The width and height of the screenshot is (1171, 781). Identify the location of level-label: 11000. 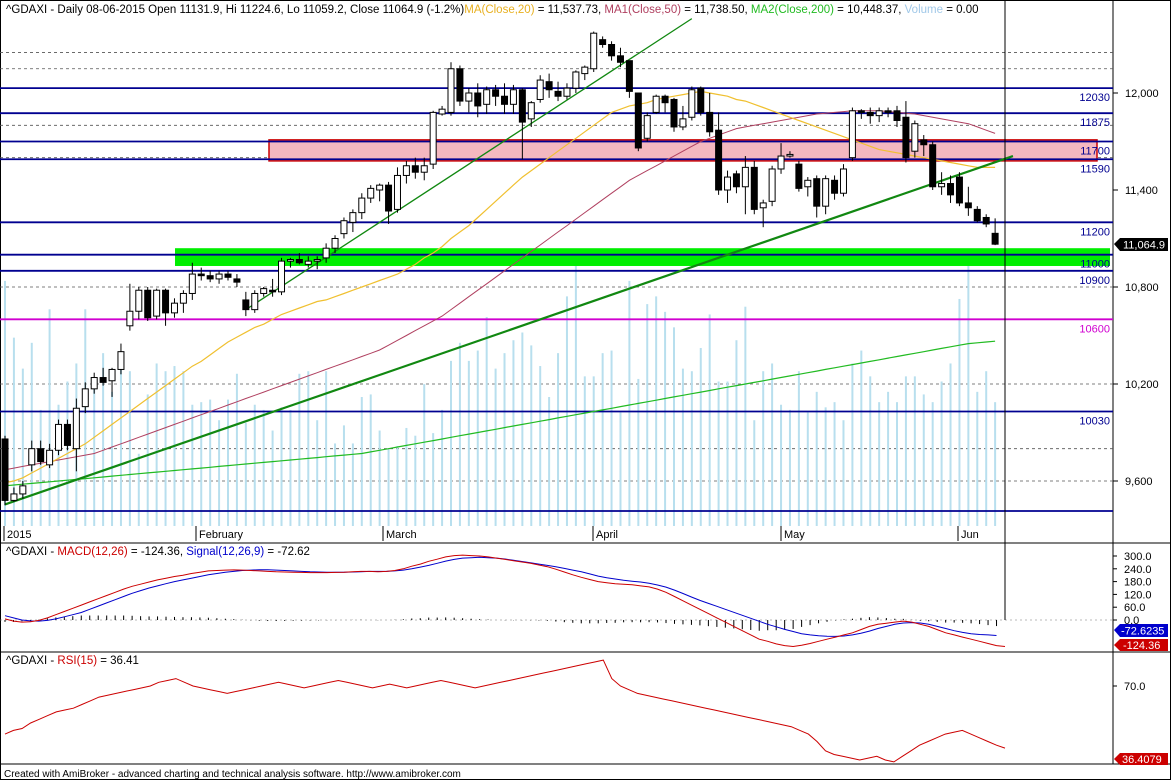
(1095, 265).